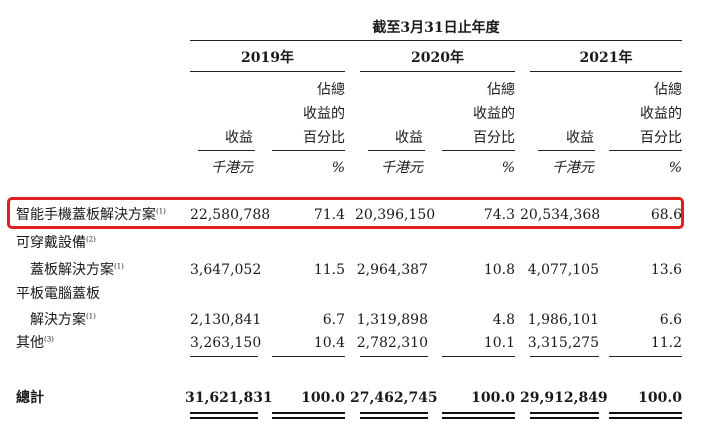 Image resolution: width=718 pixels, height=443 pixels. Describe the element at coordinates (499, 215) in the screenshot. I see `cell-pct: 74.3` at that location.